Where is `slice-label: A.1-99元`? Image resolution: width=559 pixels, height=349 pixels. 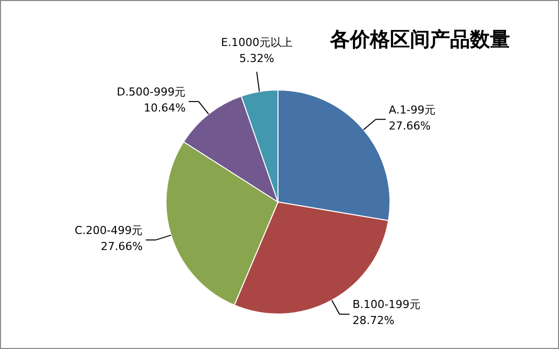 slice-label: A.1-99元 is located at coordinates (412, 109).